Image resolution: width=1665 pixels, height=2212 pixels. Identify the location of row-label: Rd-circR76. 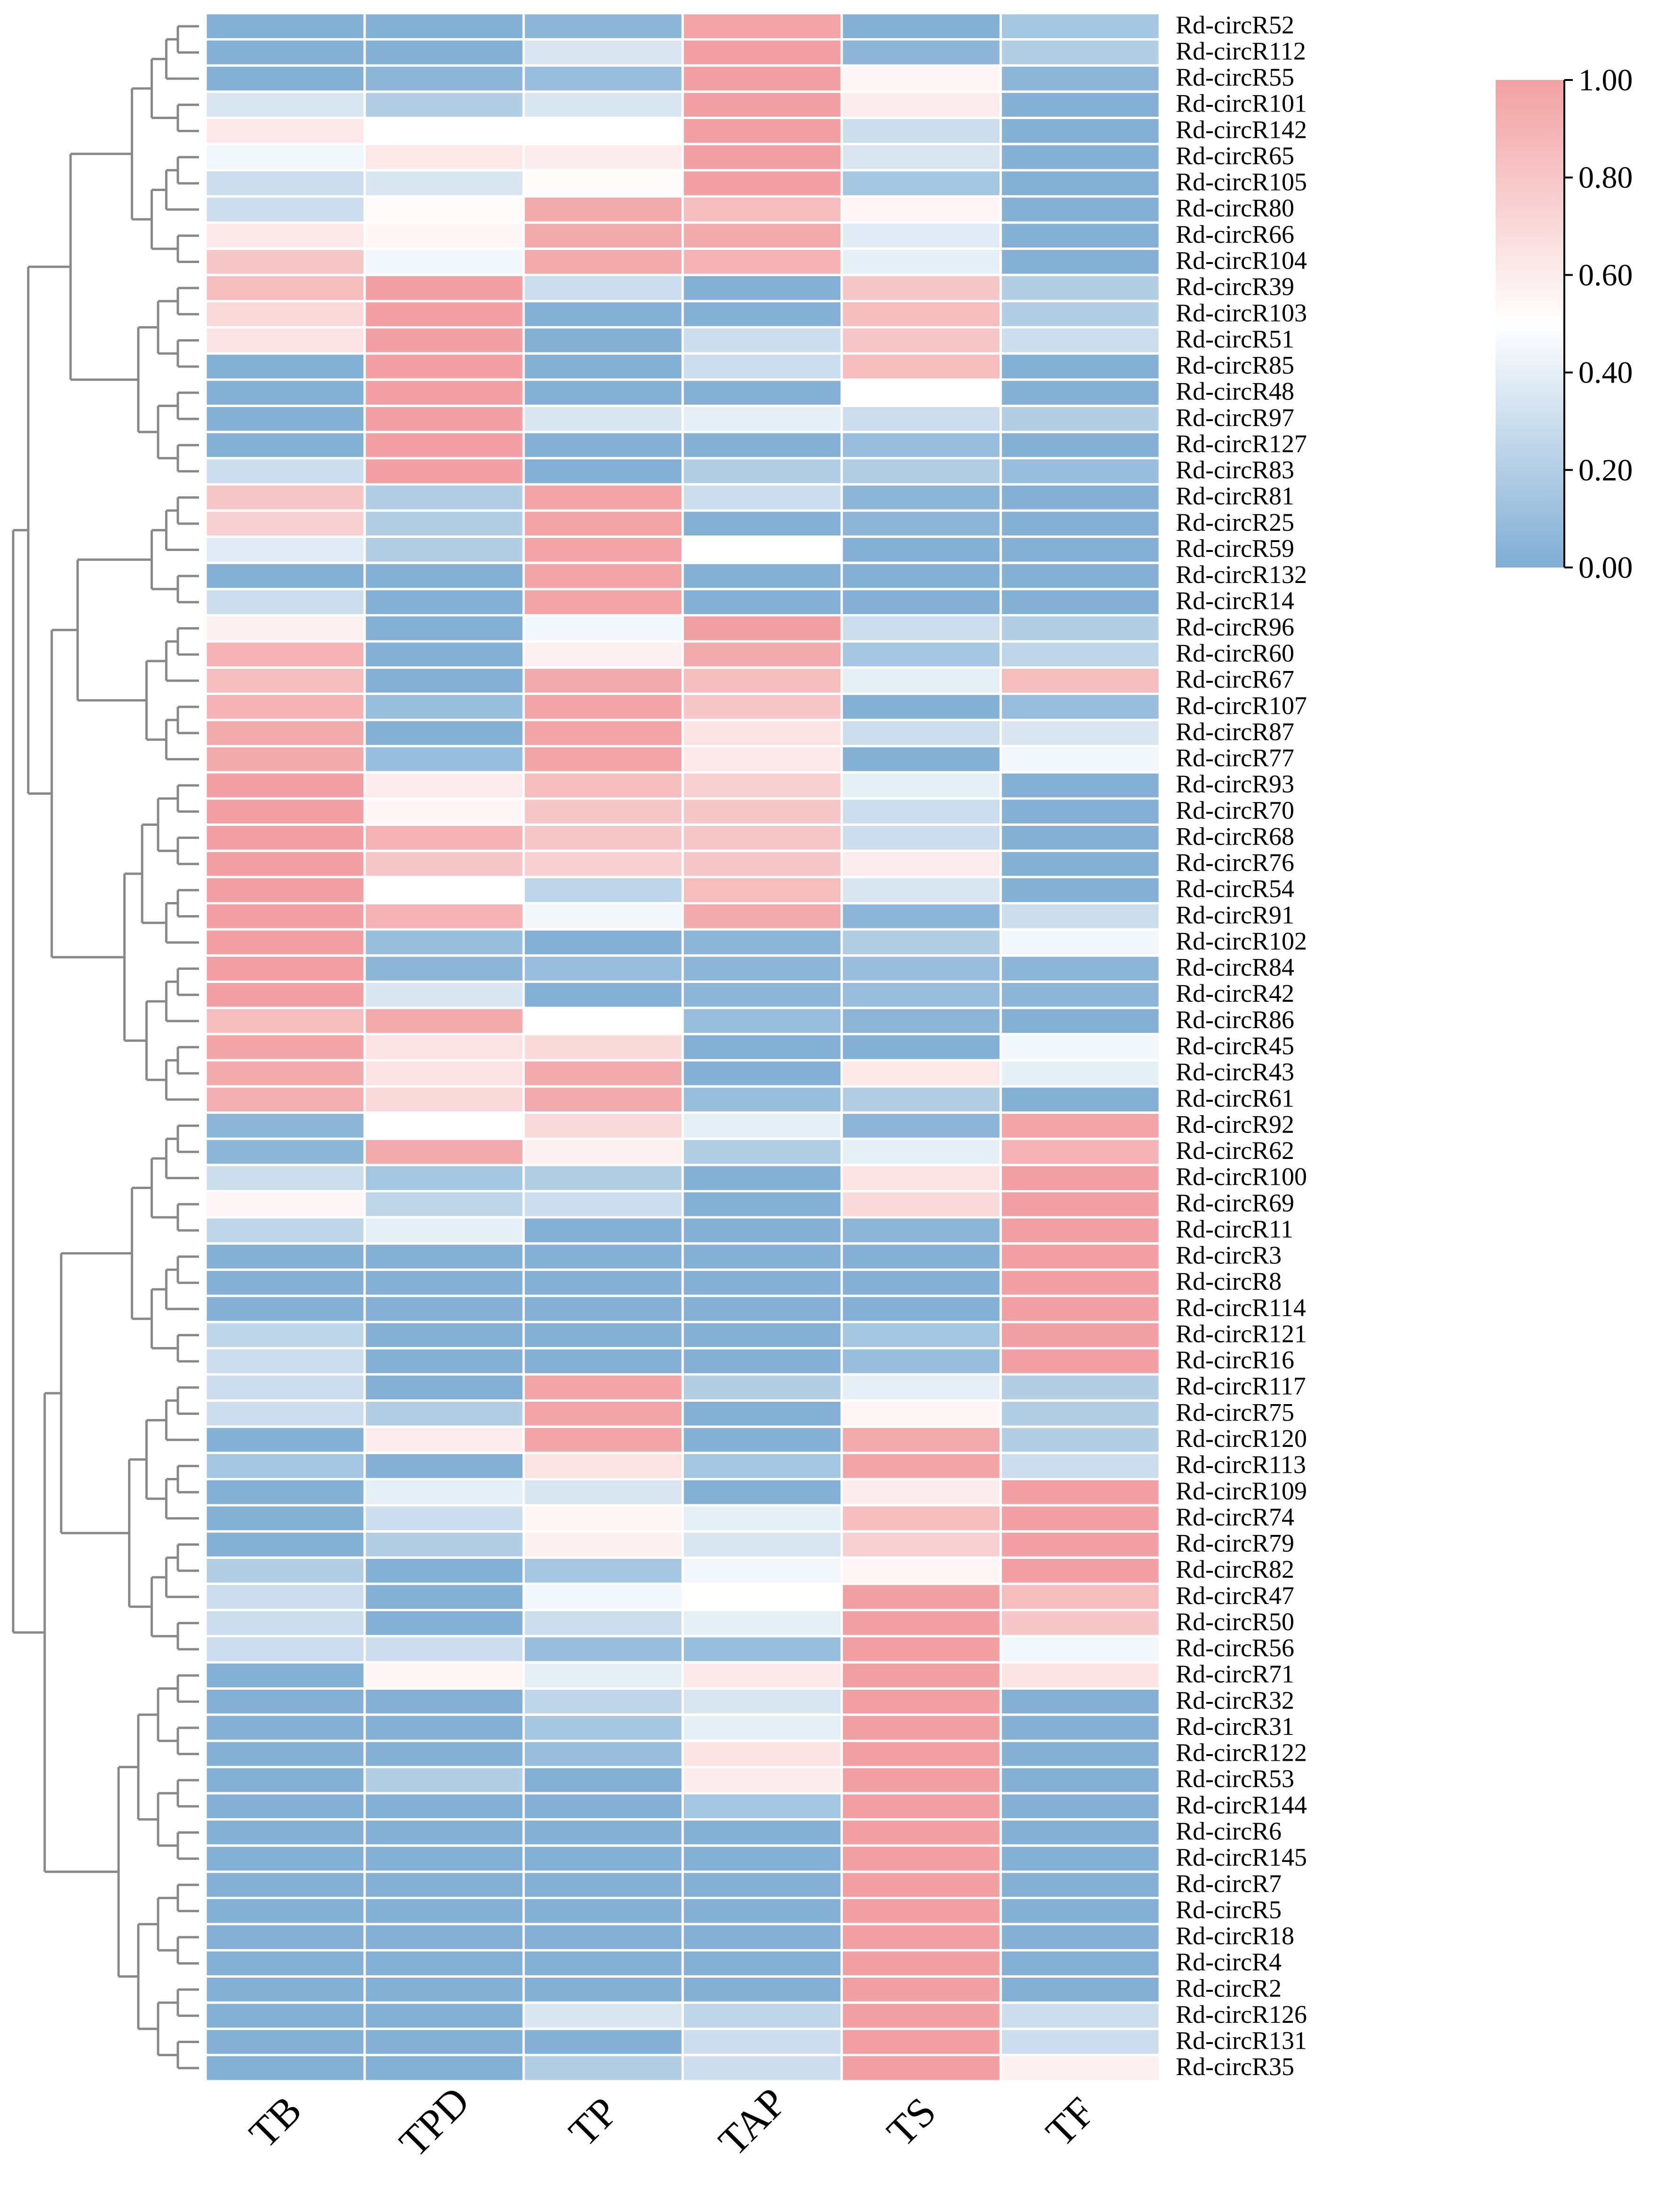
(1235, 862).